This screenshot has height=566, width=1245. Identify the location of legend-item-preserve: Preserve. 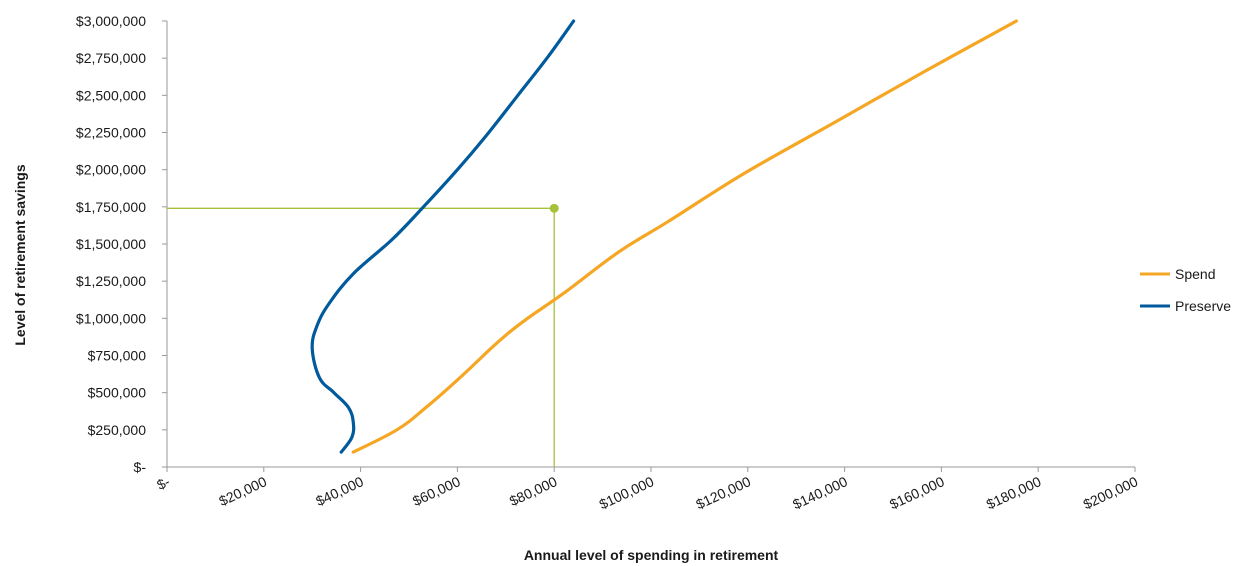
(1185, 306).